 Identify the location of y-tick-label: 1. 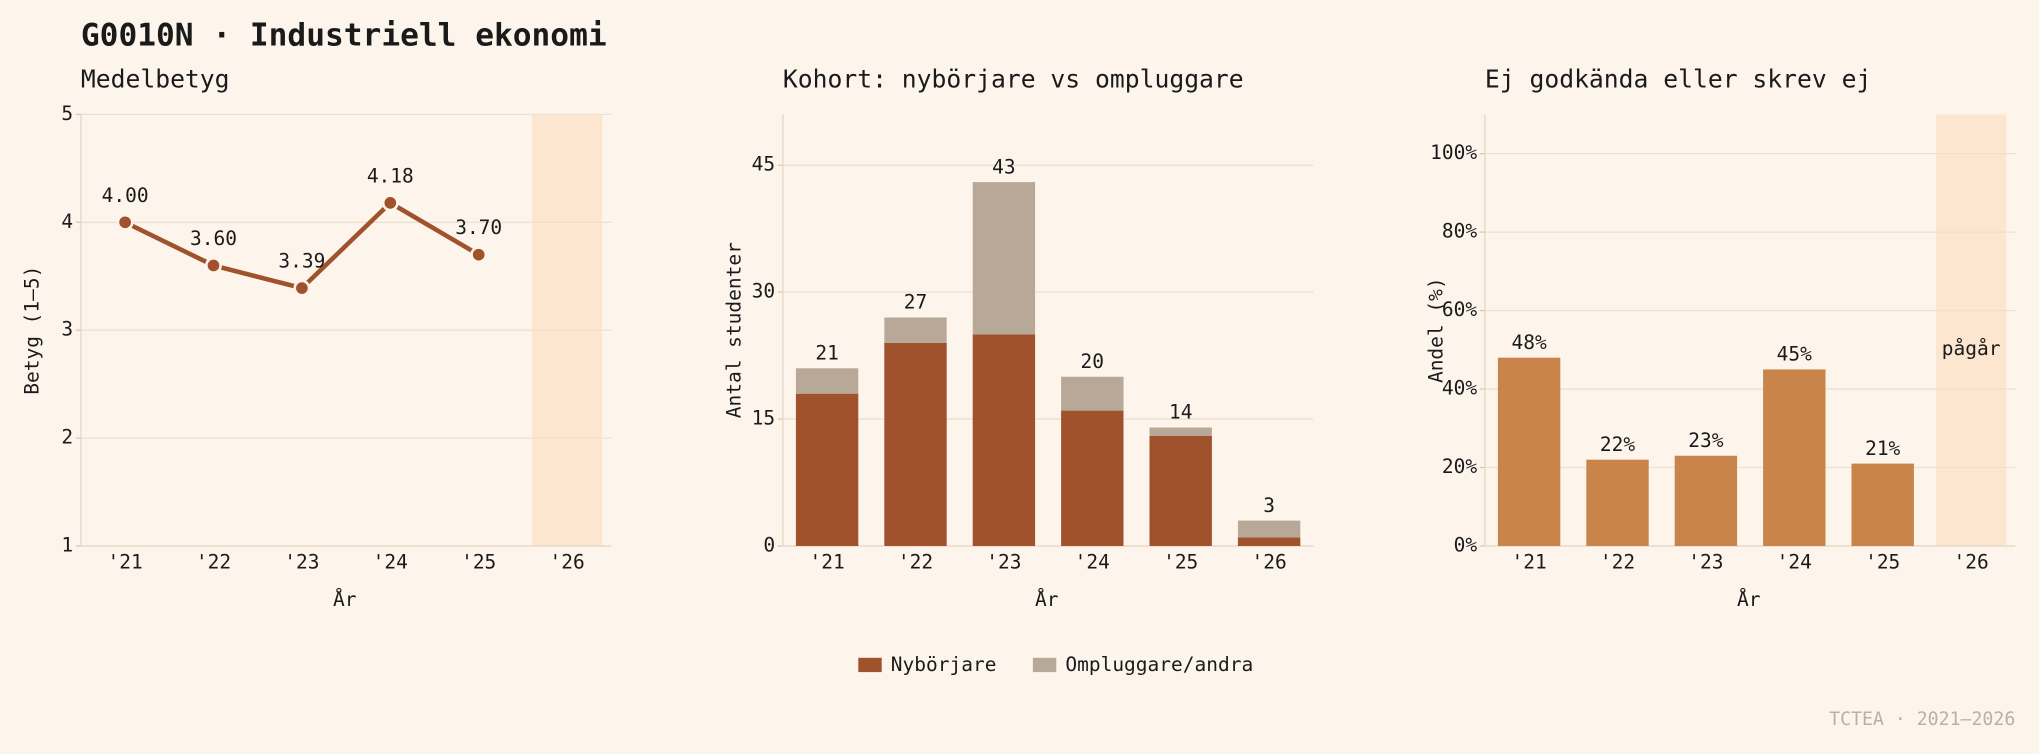
(67, 545).